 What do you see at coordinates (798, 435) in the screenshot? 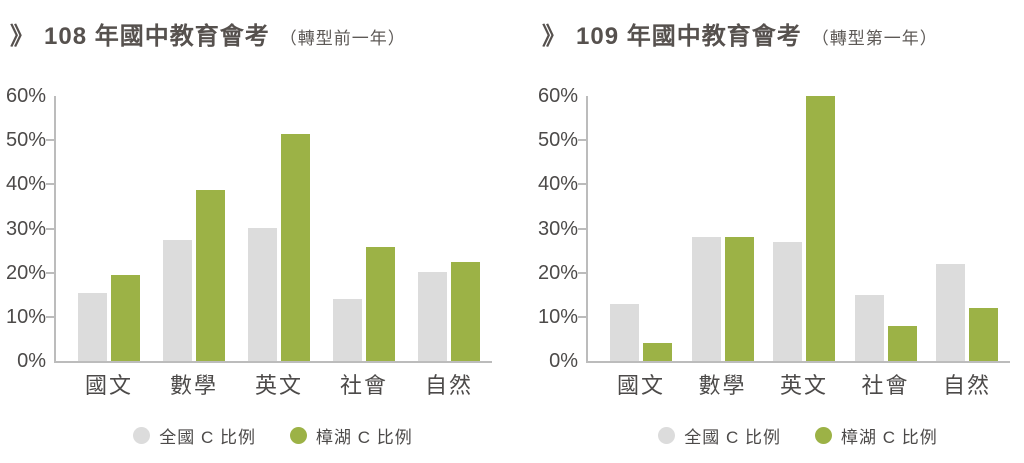
I see `legend-109: 全國 C 比例 樟湖 C 比例` at bounding box center [798, 435].